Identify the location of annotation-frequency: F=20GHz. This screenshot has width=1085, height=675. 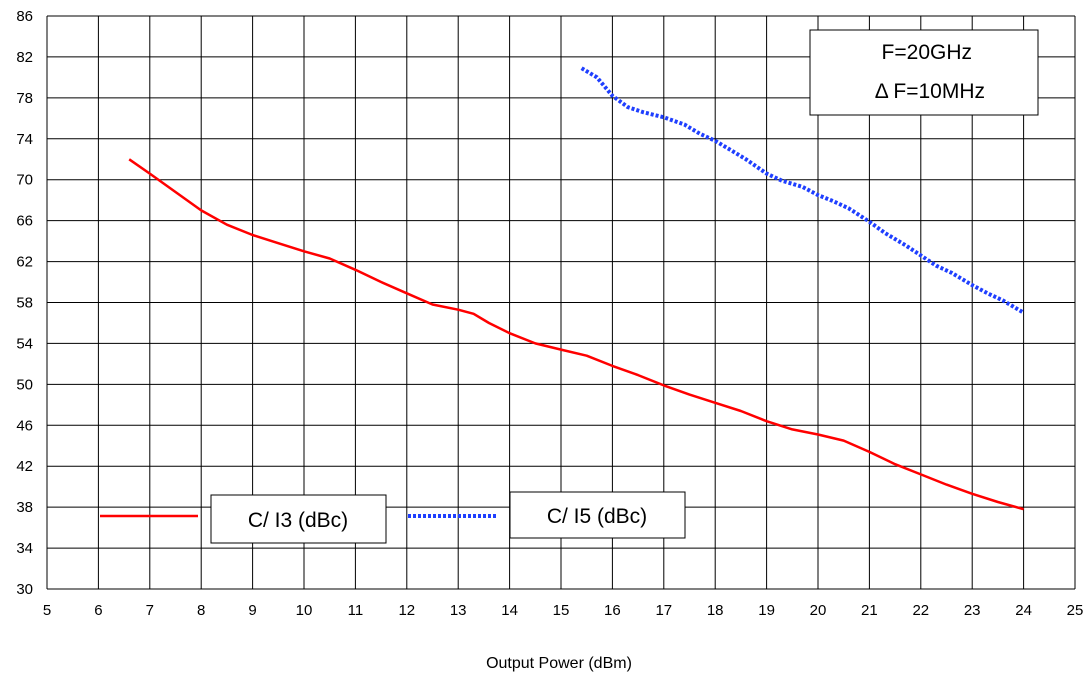
(927, 52).